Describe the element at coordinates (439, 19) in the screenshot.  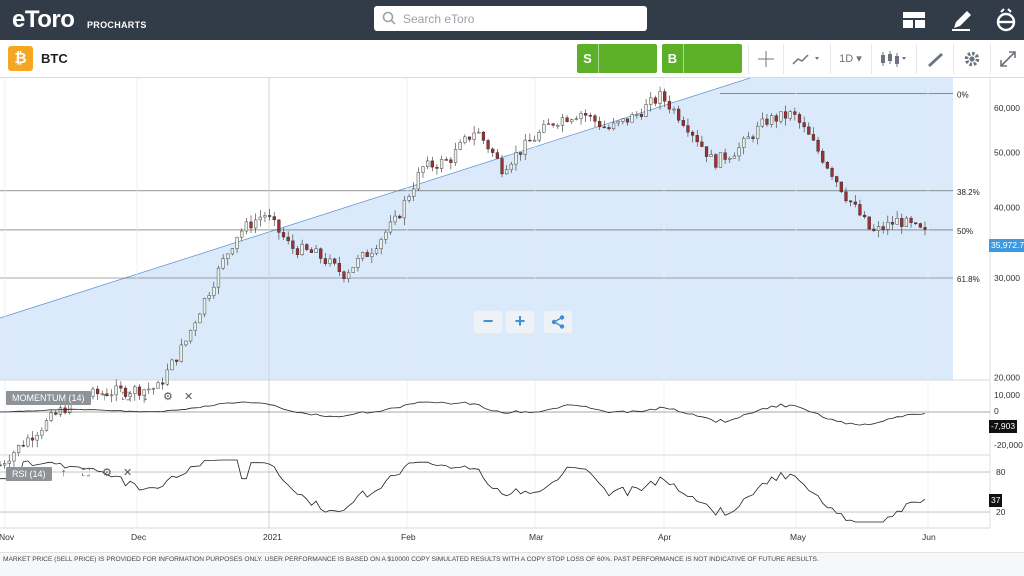
I see `search-input: Search eToro` at that location.